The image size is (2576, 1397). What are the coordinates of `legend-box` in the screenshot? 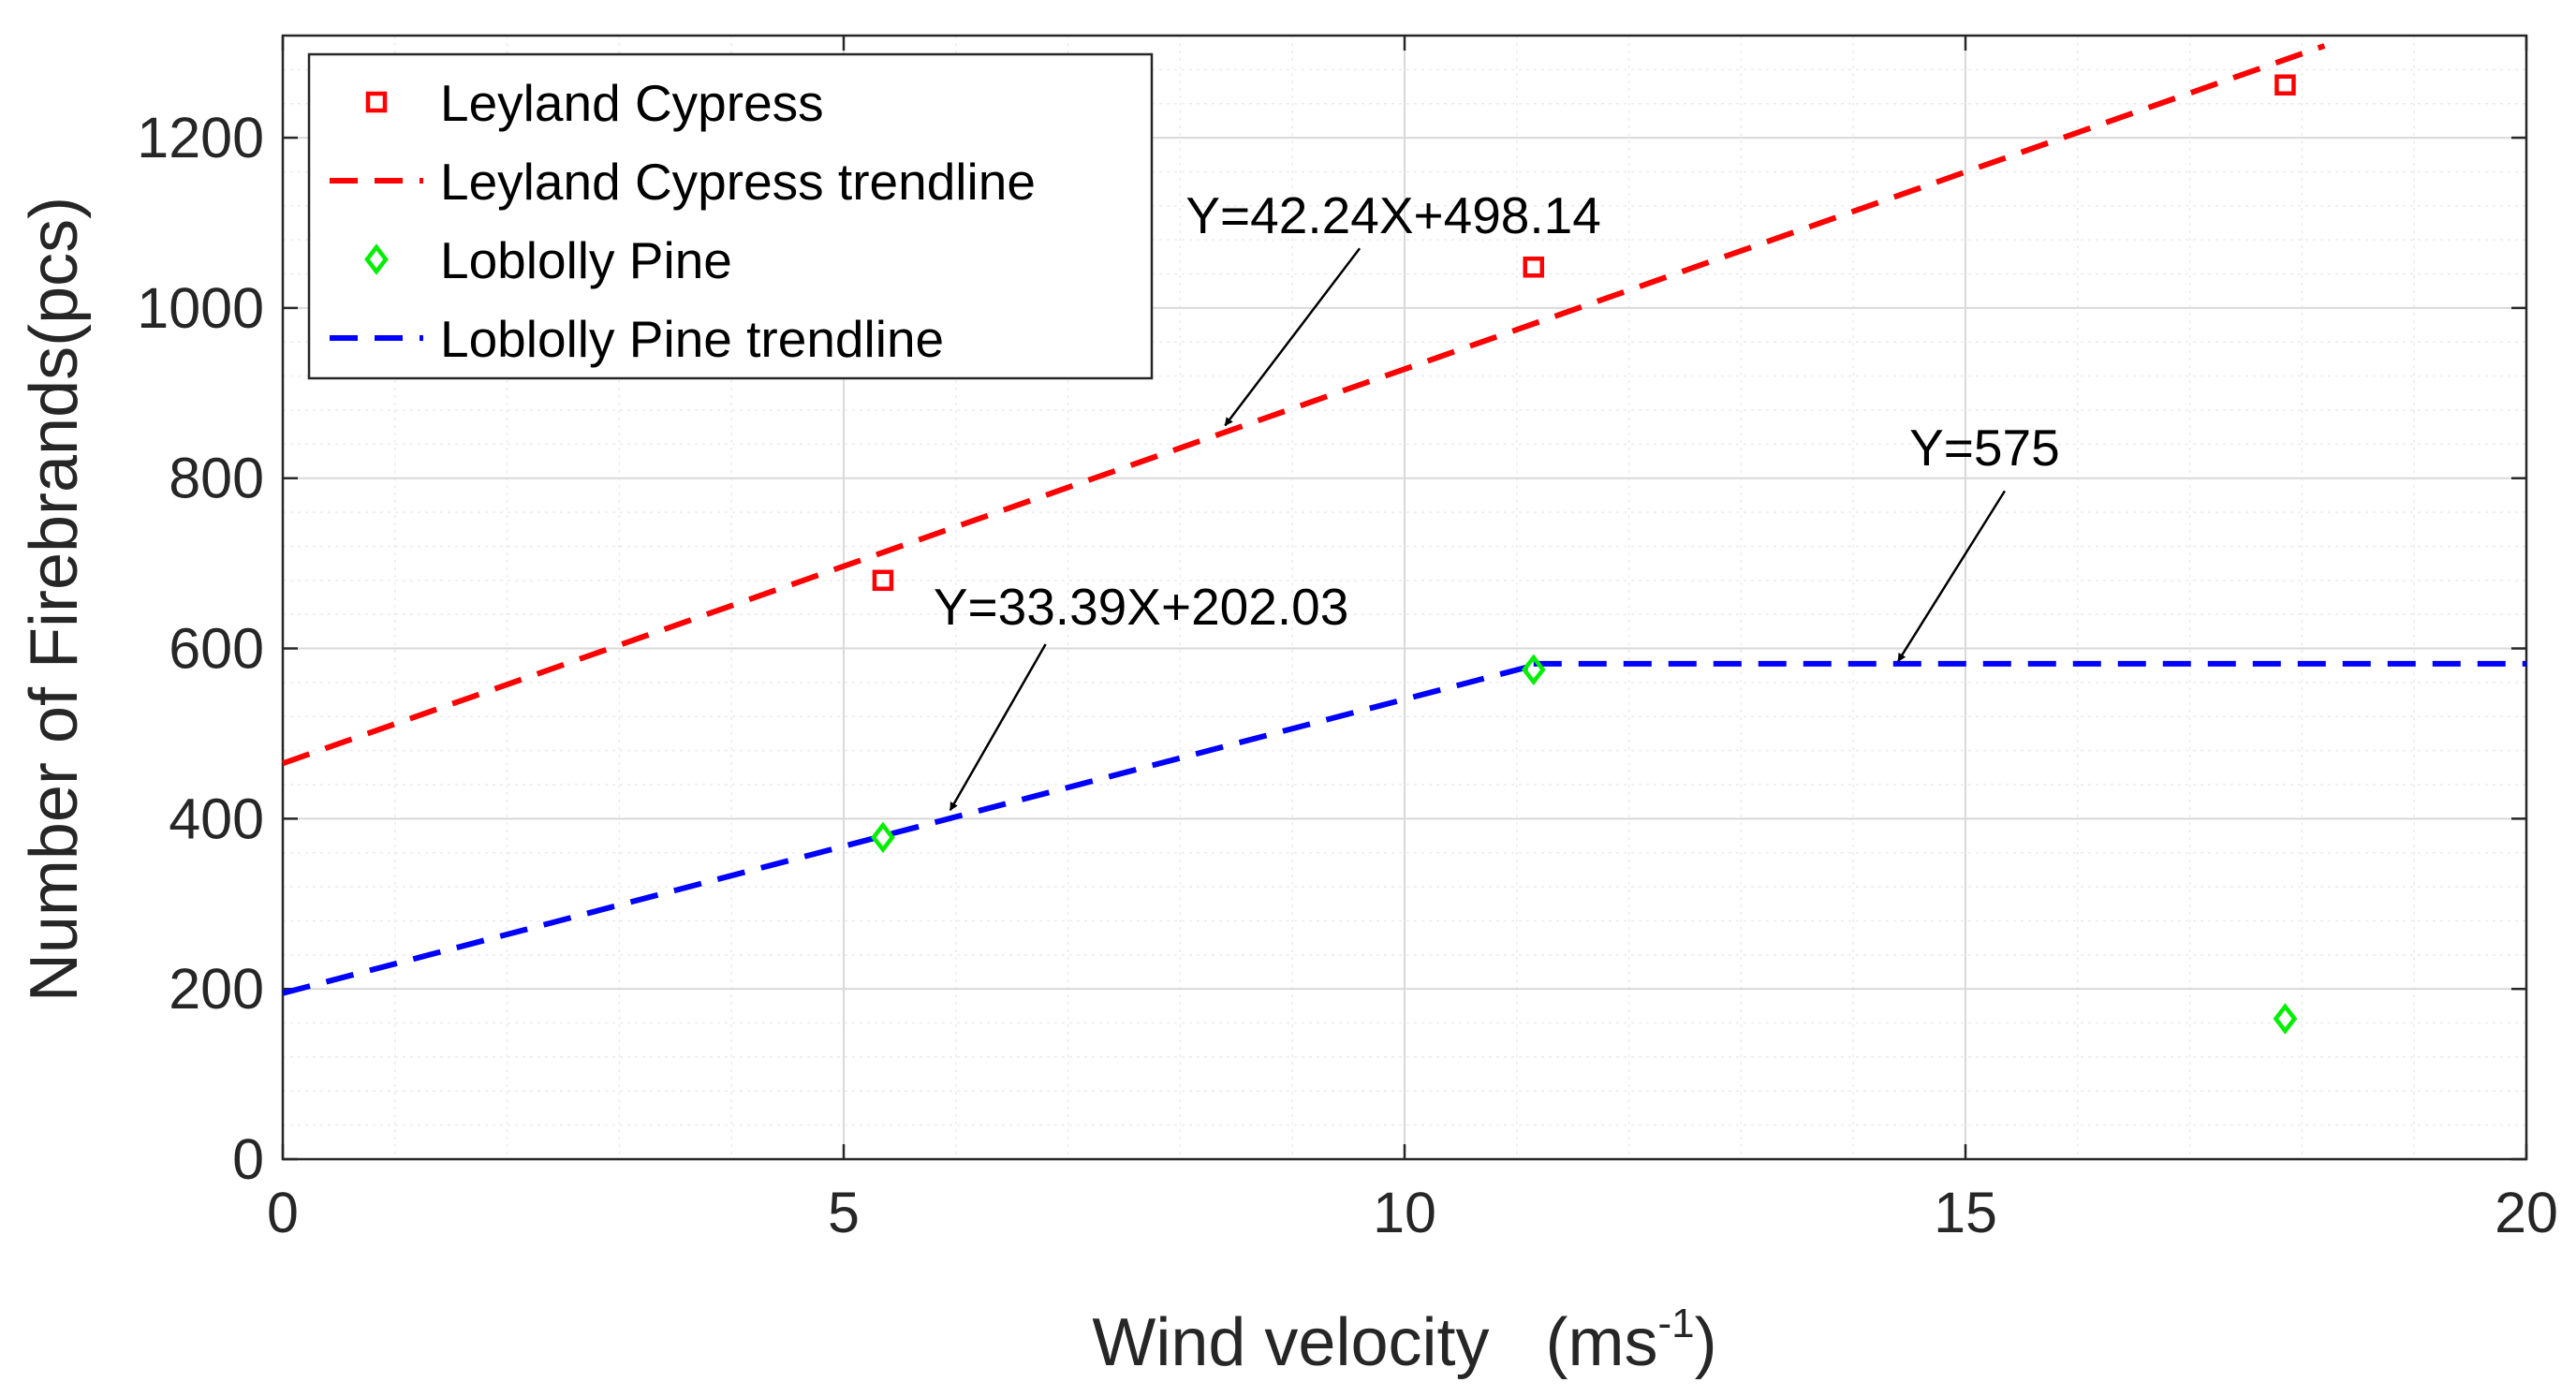 It's located at (730, 216).